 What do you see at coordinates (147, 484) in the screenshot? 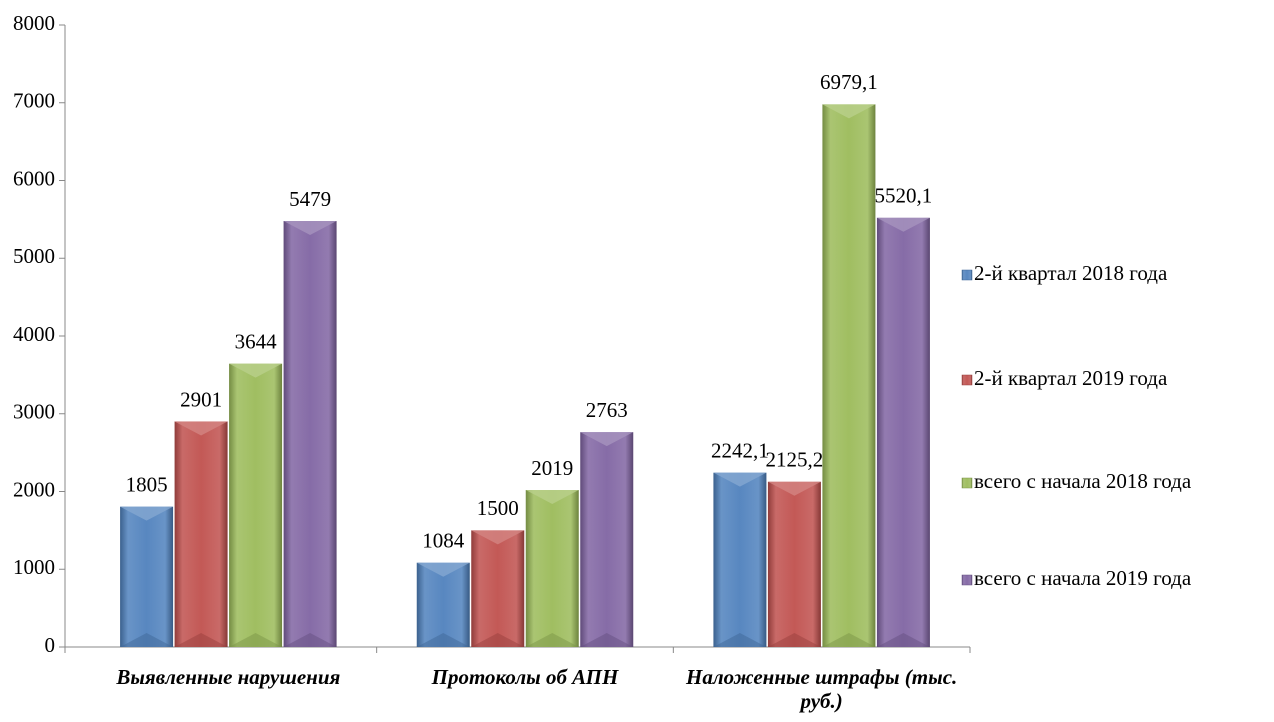
I see `value-label: 1805` at bounding box center [147, 484].